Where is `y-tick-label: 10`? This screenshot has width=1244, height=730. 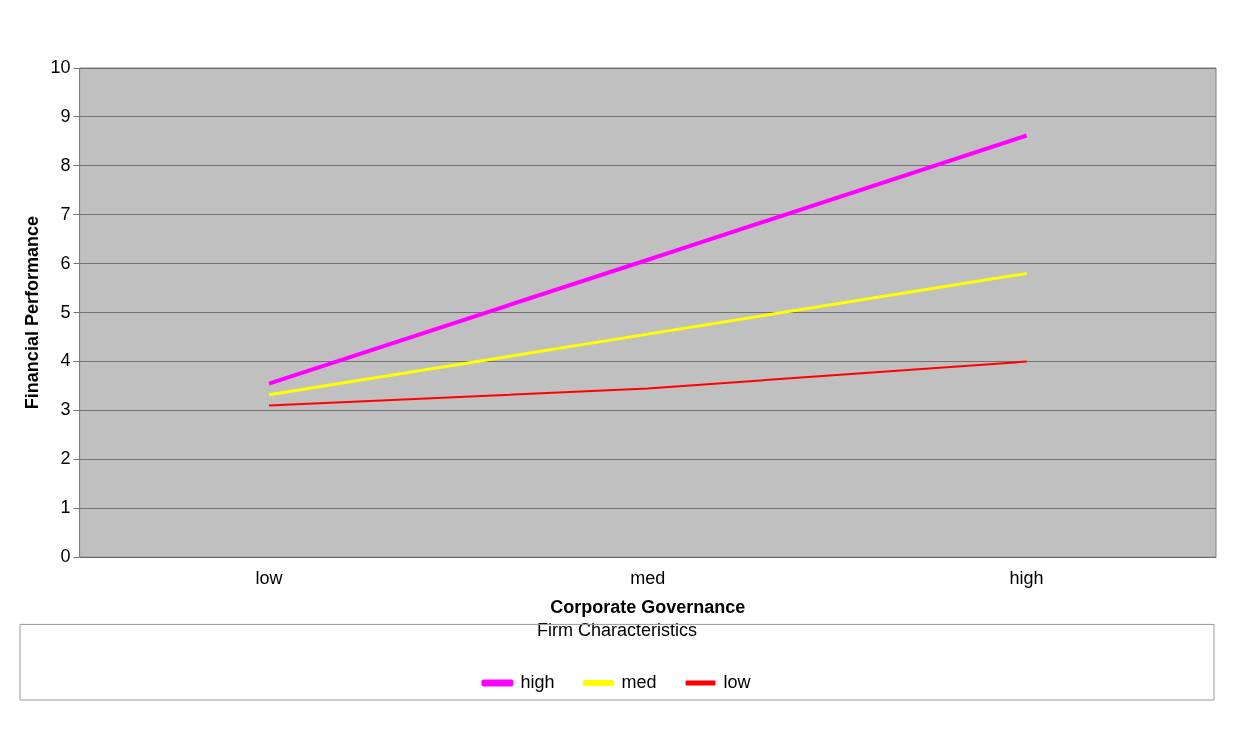 y-tick-label: 10 is located at coordinates (60, 66).